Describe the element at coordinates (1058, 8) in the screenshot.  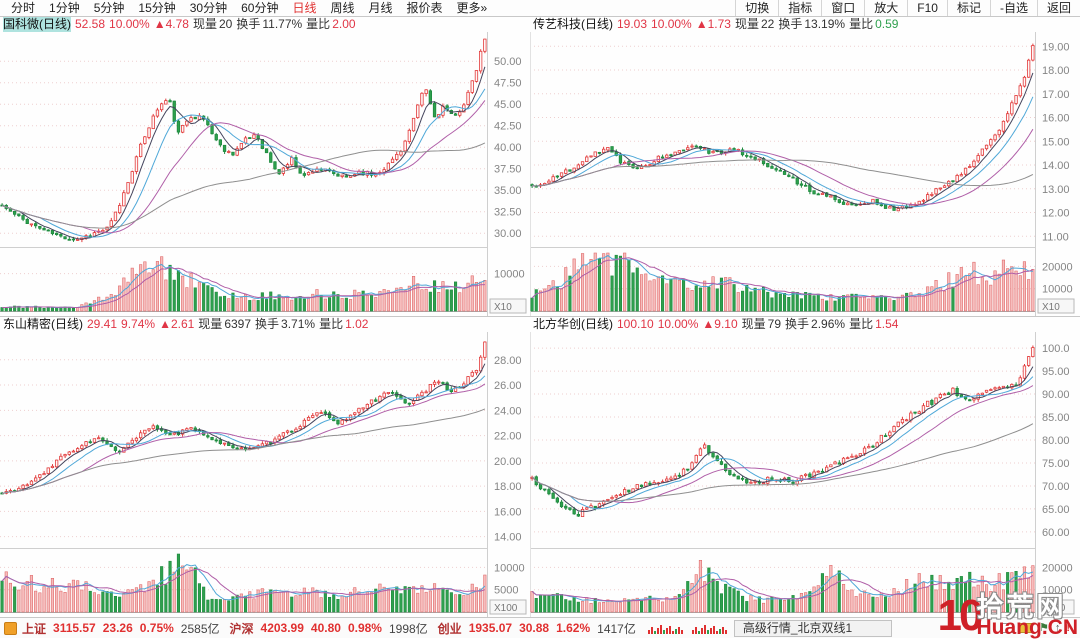
I see `toolbar-button-返回: 返回` at that location.